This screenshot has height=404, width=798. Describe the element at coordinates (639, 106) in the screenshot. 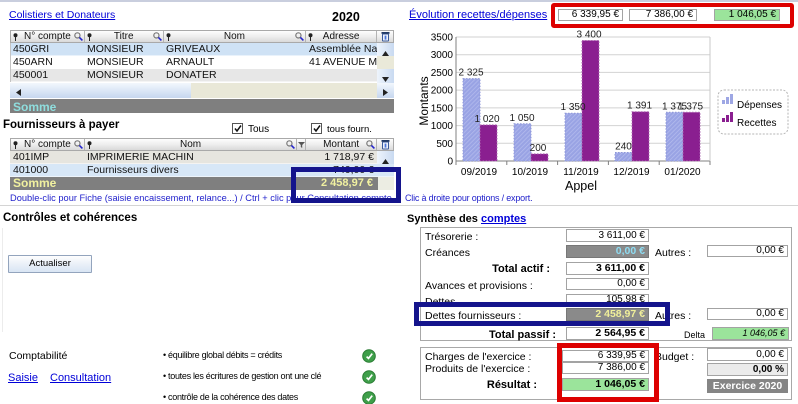

I see `svg-text: 1 391` at that location.